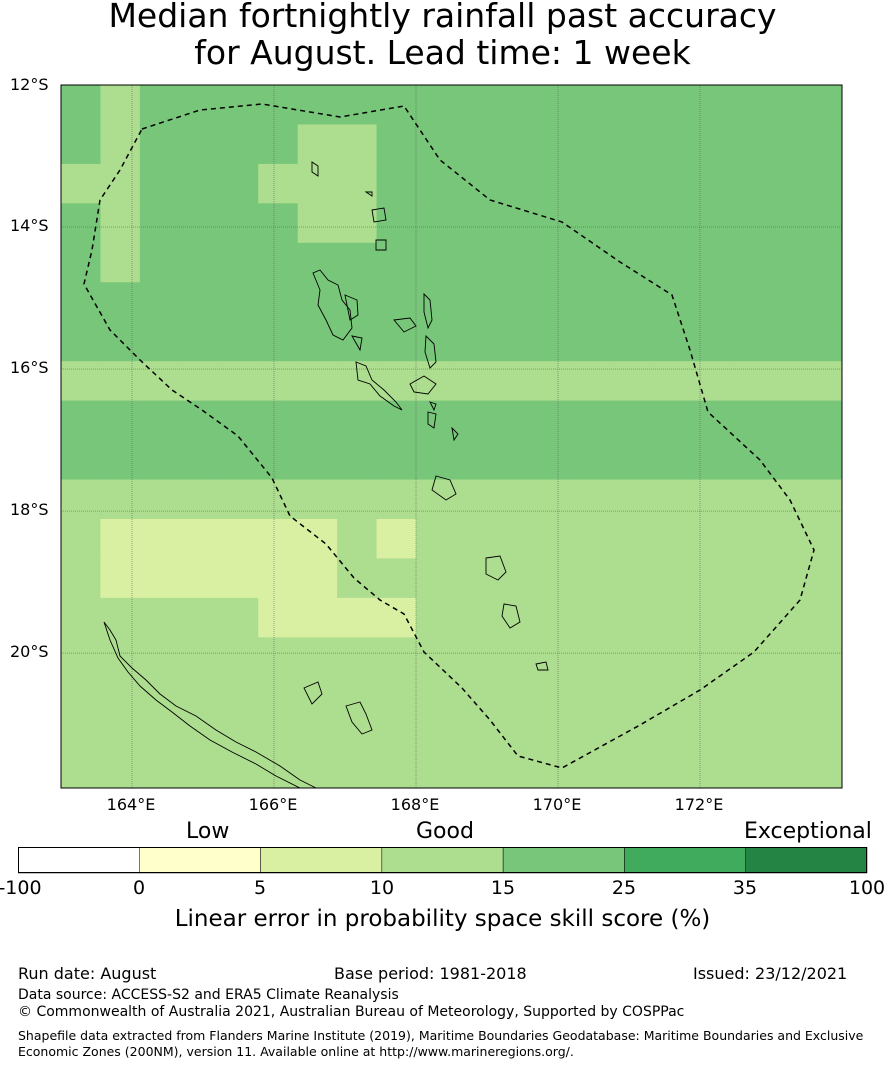 The width and height of the screenshot is (885, 1065). Describe the element at coordinates (208, 831) in the screenshot. I see `colorbar-category-low: Low` at that location.